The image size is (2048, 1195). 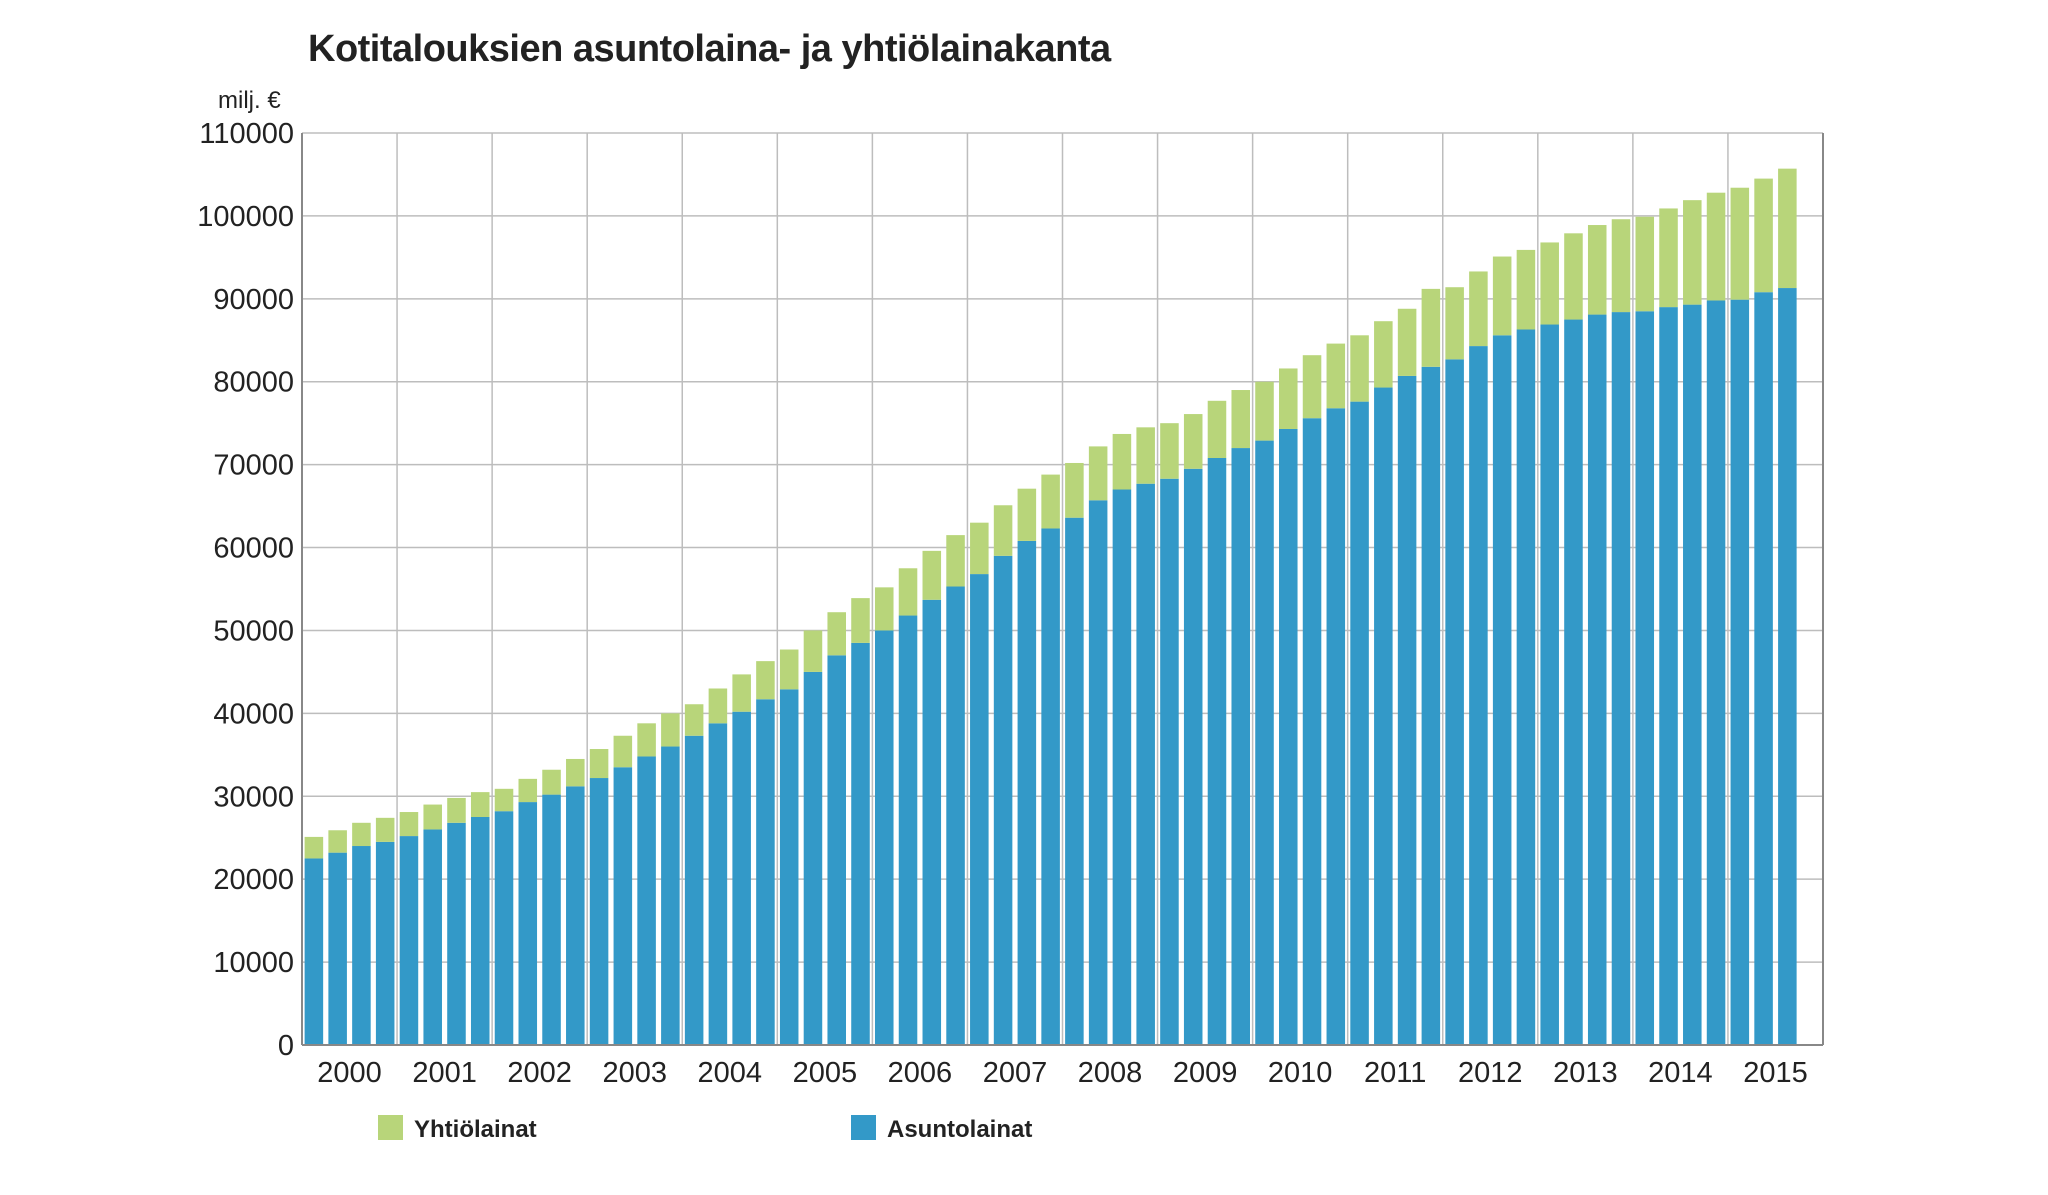 I want to click on y-axis-unit-label: milj. €, so click(x=249, y=100).